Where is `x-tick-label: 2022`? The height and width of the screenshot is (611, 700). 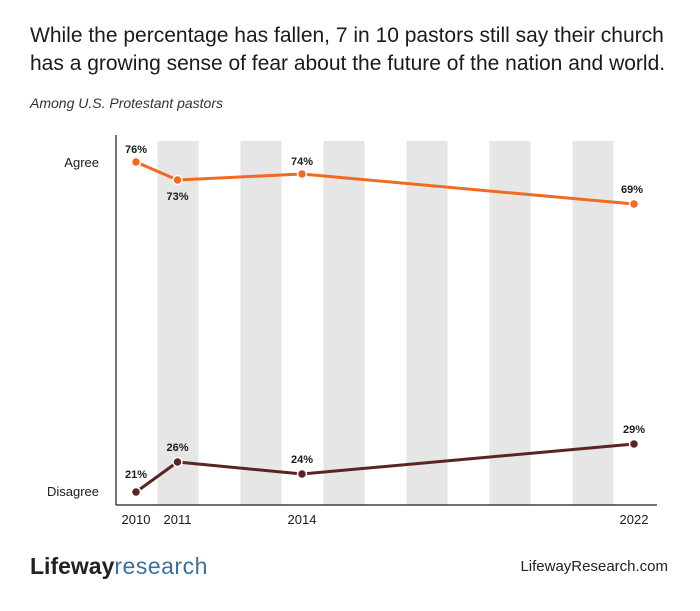
x-tick-label: 2022 is located at coordinates (634, 519).